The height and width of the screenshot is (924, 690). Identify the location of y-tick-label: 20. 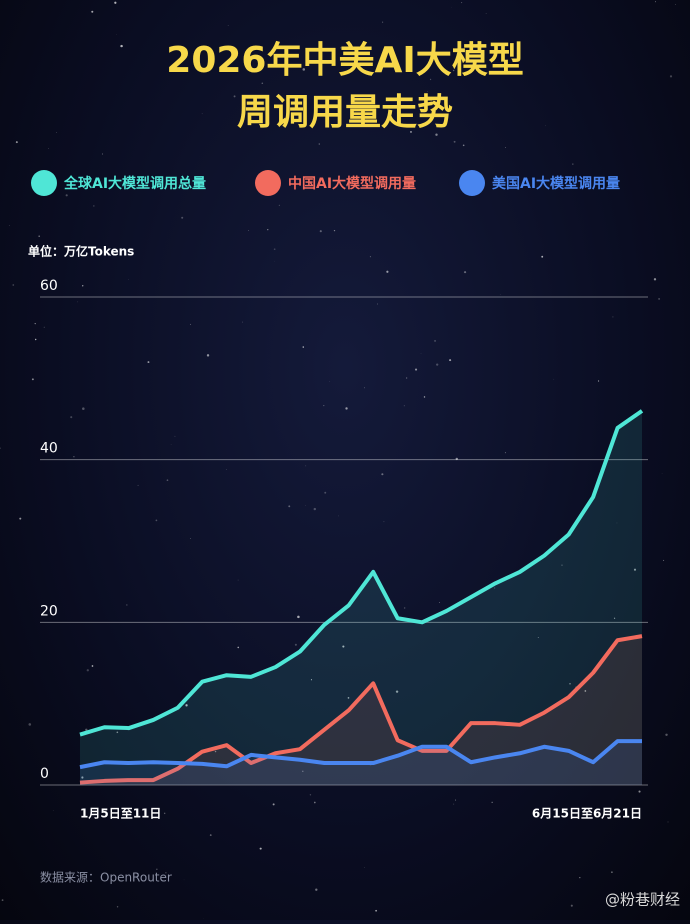
(49, 611).